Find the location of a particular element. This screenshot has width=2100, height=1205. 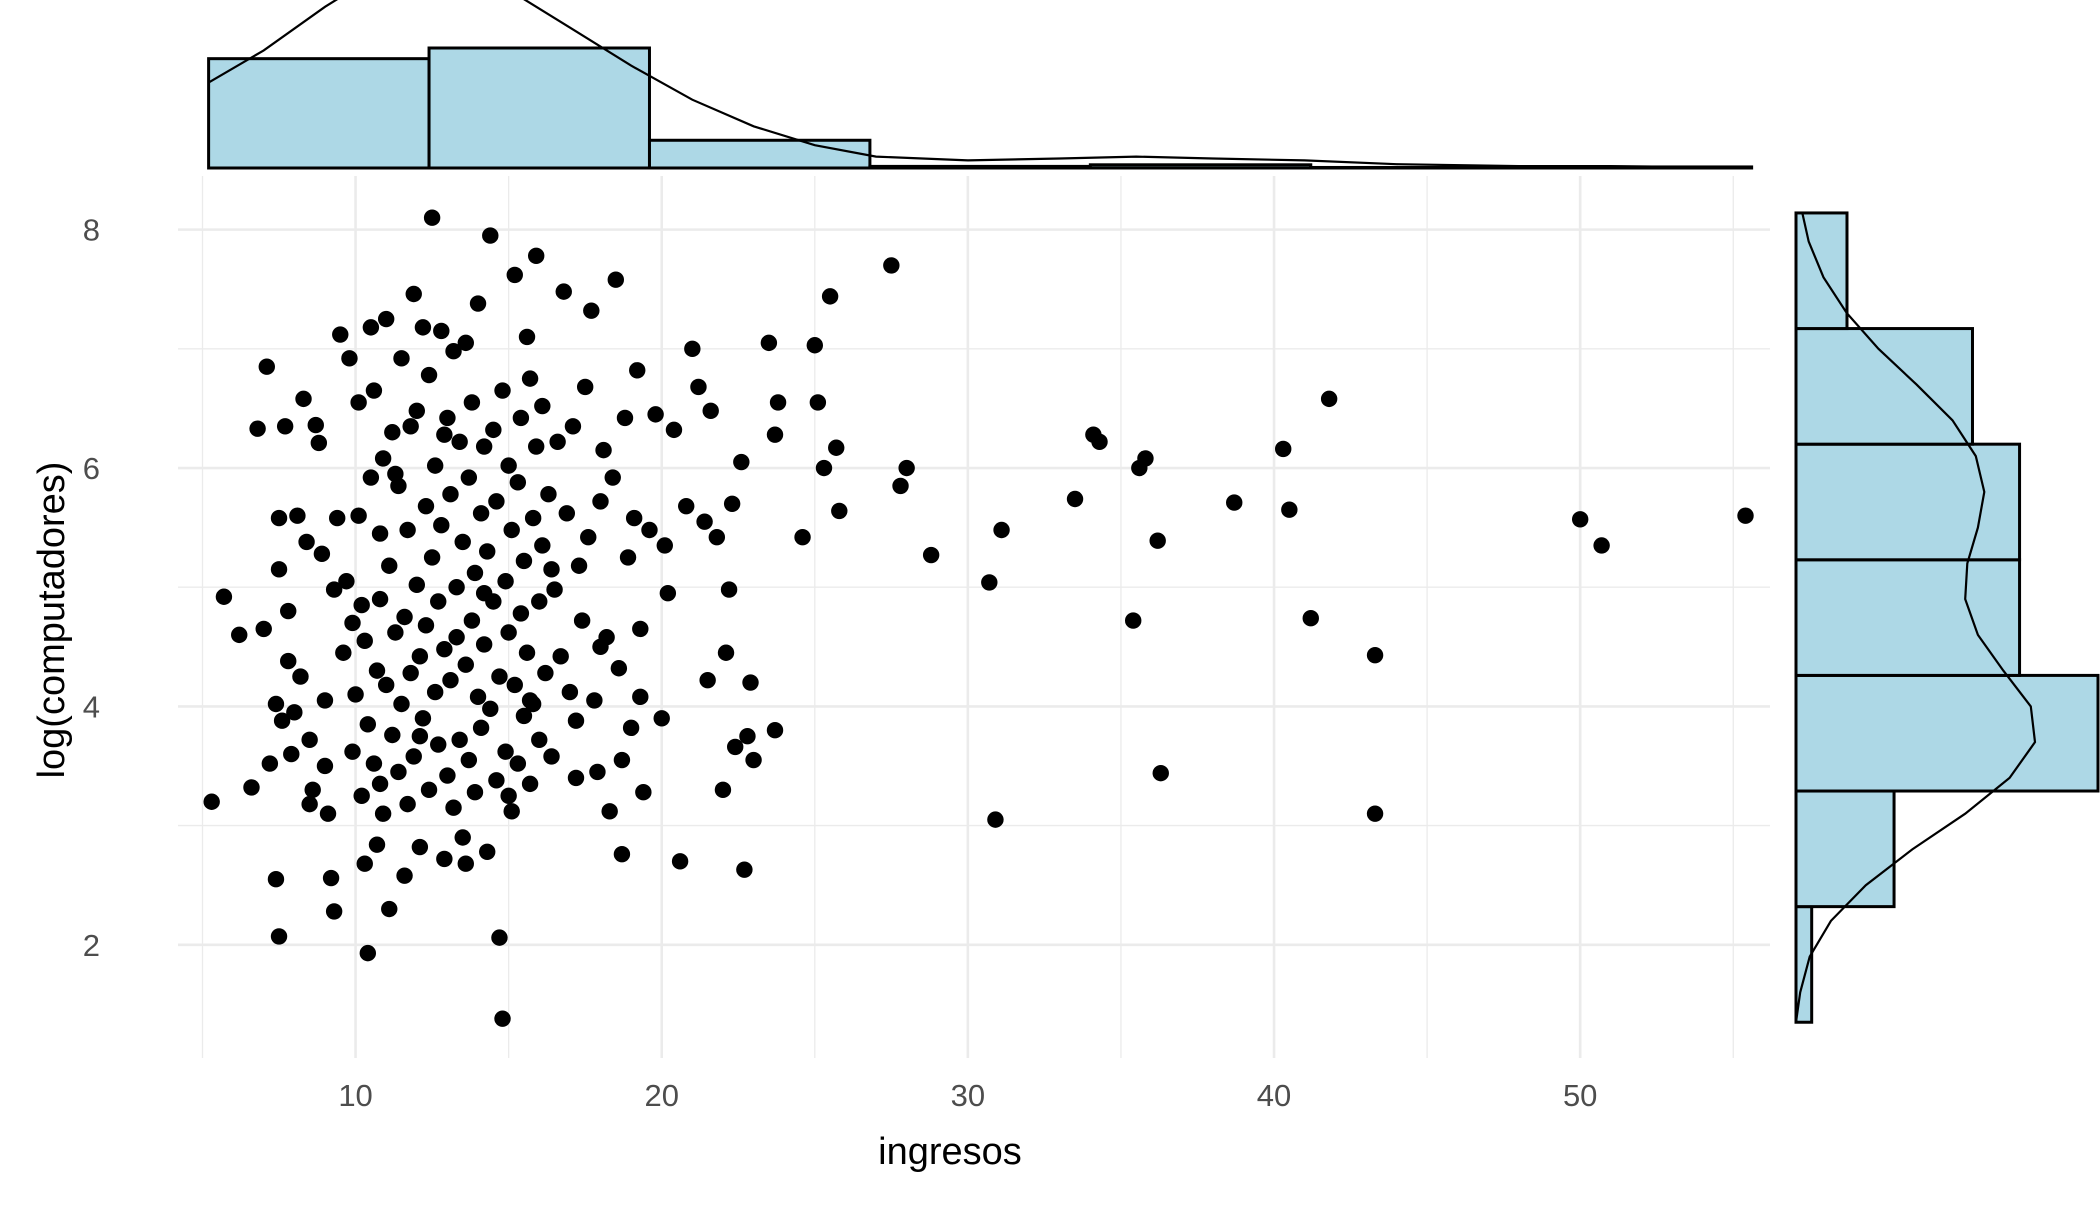

x-axis-ticks: 10 20 30 40 50 is located at coordinates (967, 1095).